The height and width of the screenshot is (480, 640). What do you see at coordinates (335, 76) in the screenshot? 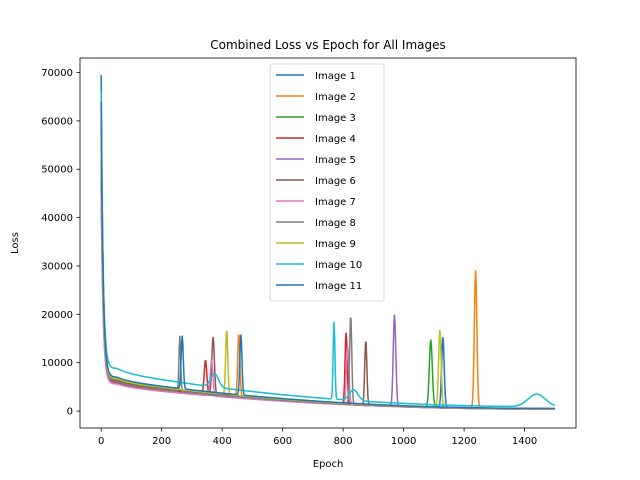
I see `legend-label: Image 1` at bounding box center [335, 76].